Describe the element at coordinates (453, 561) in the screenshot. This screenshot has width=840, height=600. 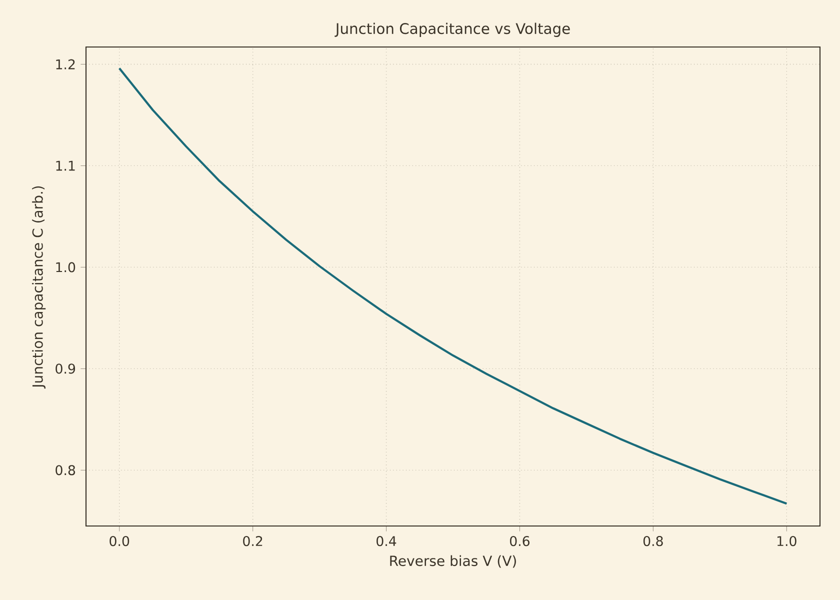
I see `x-axis-title: Reverse bias V (V)` at that location.